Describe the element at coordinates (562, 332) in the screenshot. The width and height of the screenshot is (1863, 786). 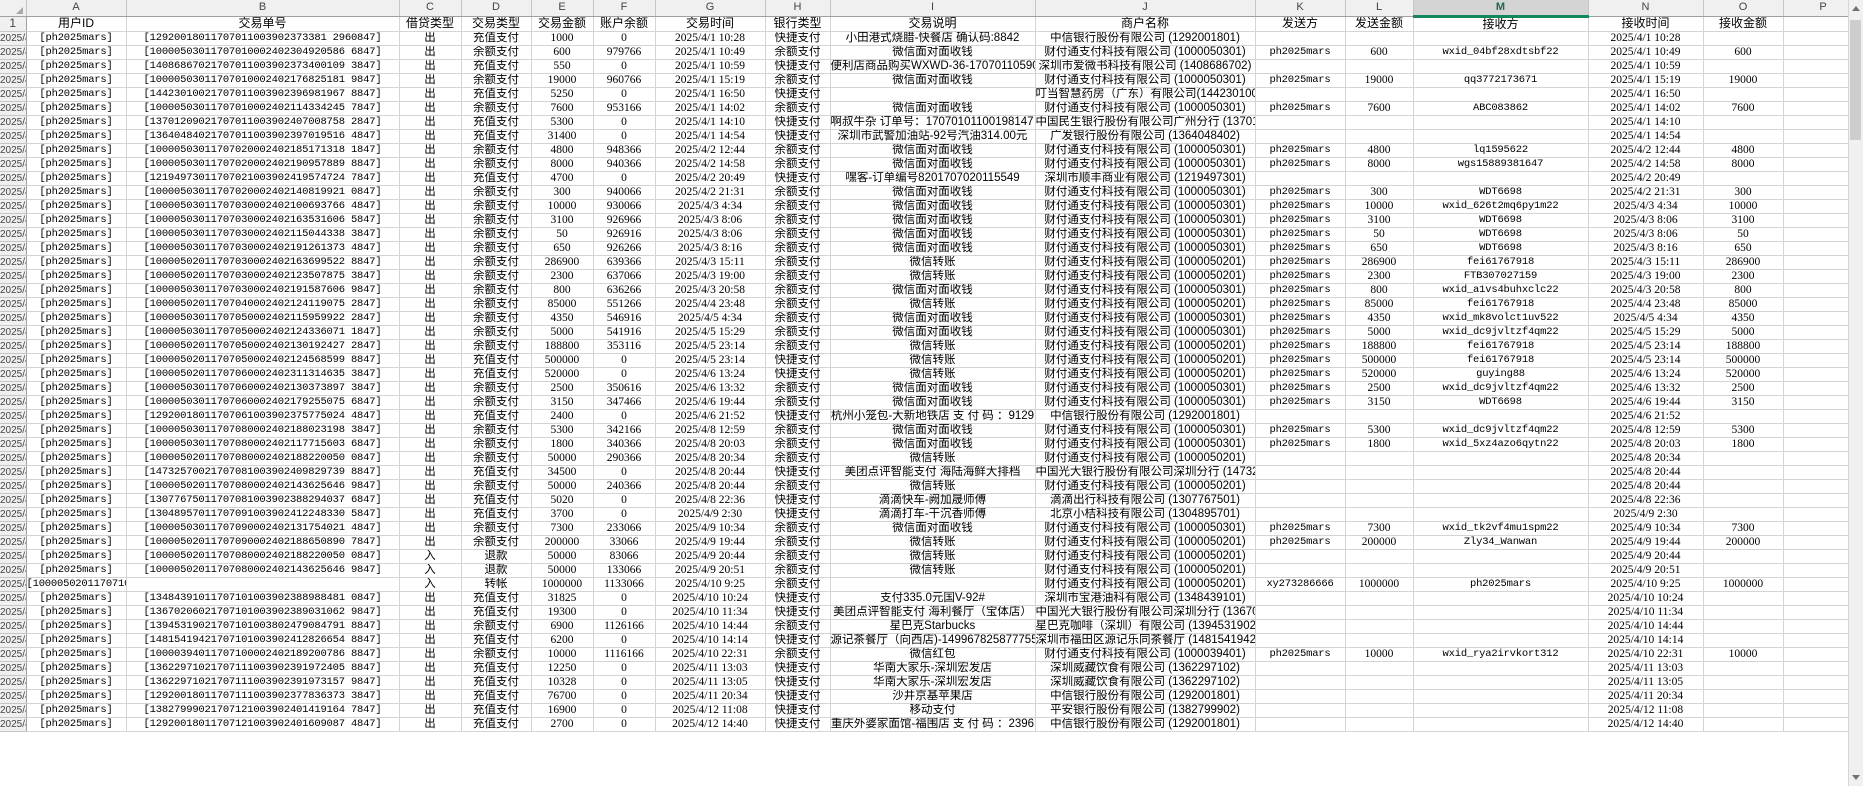
I see `cell-e: 5000` at that location.